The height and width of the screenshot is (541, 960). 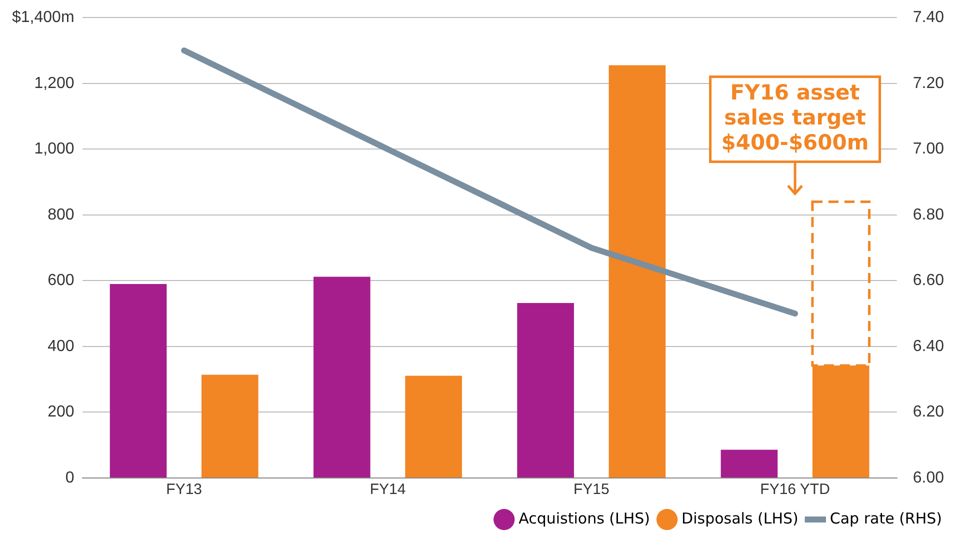 What do you see at coordinates (928, 17) in the screenshot?
I see `y2-tick-label: 7.40` at bounding box center [928, 17].